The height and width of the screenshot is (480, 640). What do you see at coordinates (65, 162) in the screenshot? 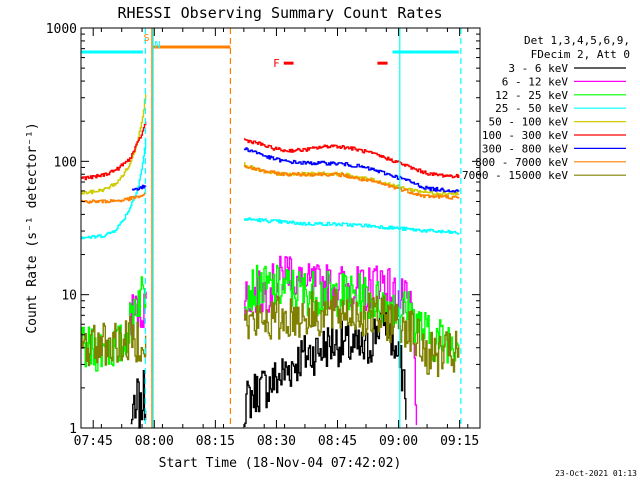
I see `y-tick-label: 100` at bounding box center [65, 162].